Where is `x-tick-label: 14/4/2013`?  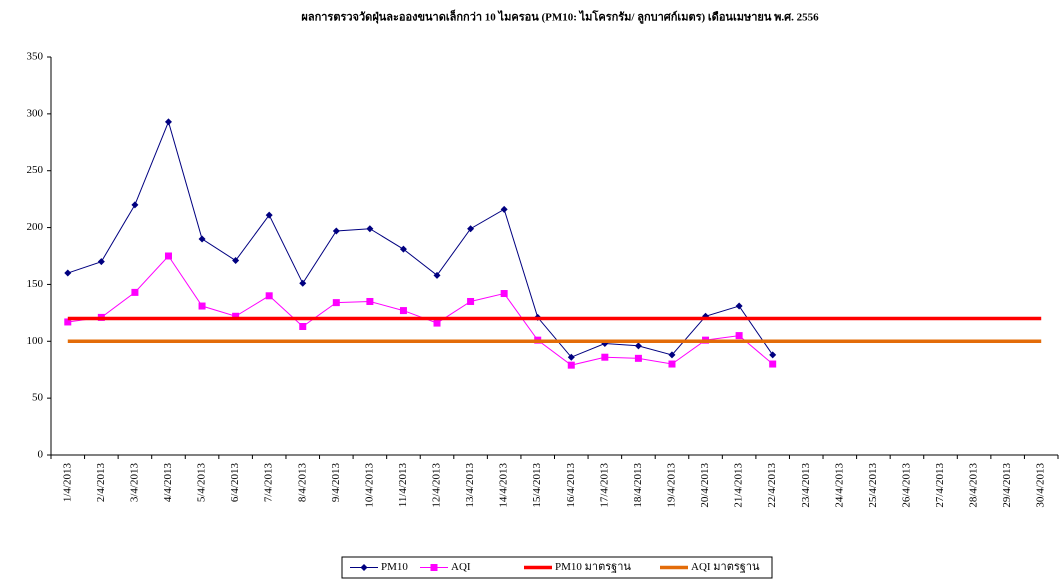 x-tick-label: 14/4/2013 is located at coordinates (504, 485).